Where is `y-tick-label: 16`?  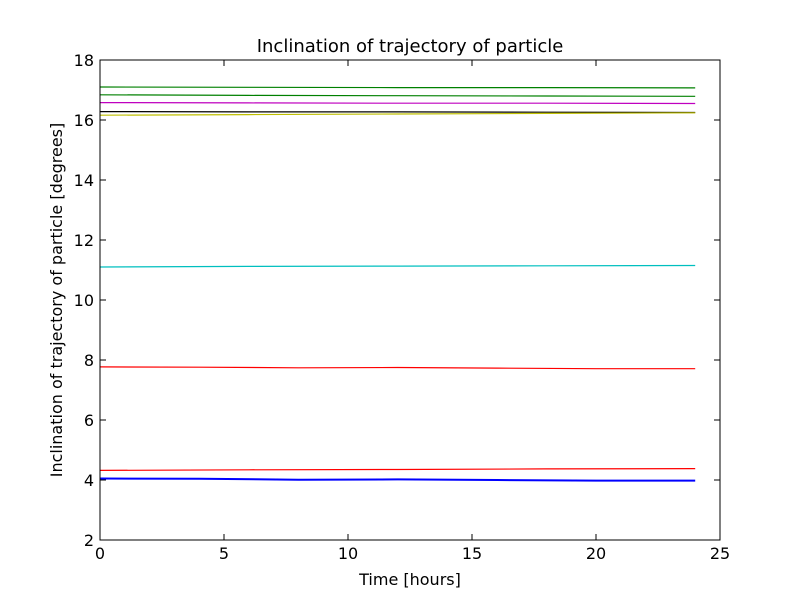 y-tick-label: 16 is located at coordinates (84, 120).